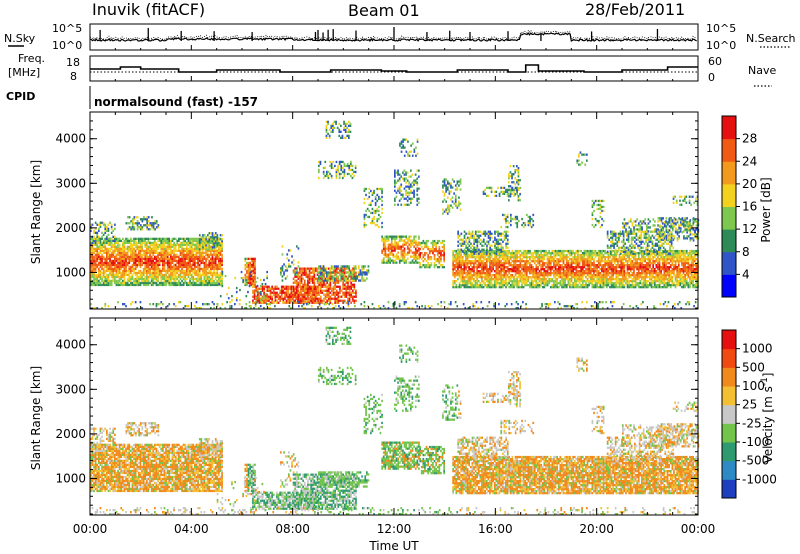 The width and height of the screenshot is (800, 554). What do you see at coordinates (596, 529) in the screenshot?
I see `x-tick-label: 20:00` at bounding box center [596, 529].